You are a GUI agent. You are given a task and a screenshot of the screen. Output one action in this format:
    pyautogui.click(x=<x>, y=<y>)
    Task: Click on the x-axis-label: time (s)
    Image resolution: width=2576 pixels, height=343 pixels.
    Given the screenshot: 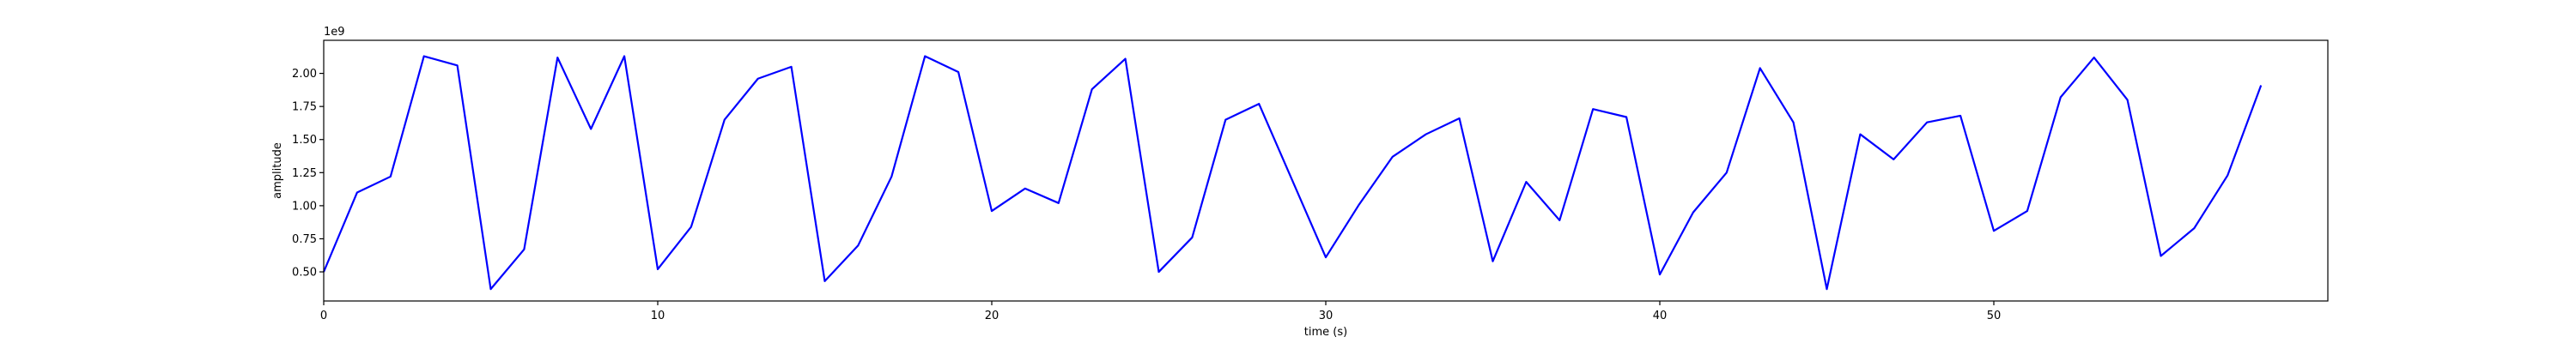 What is the action you would take?
    pyautogui.click(x=1325, y=332)
    